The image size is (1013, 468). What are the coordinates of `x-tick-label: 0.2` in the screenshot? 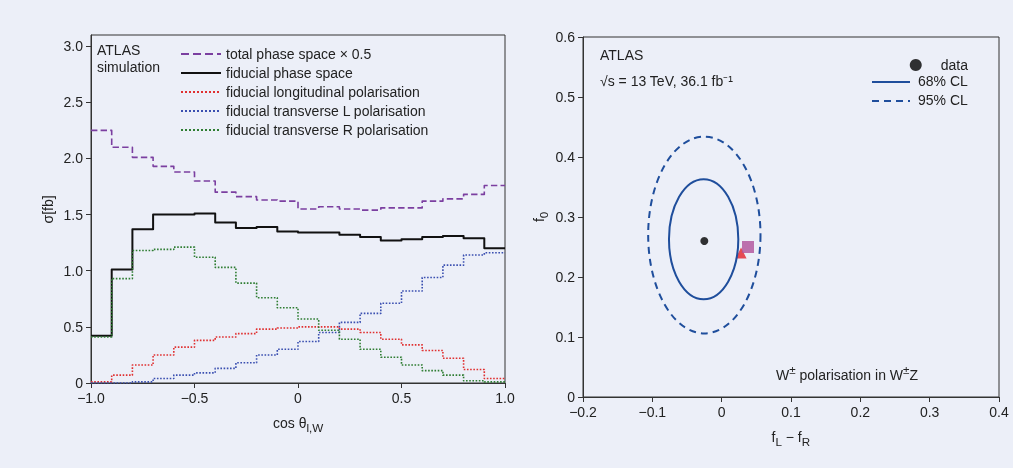 It's located at (860, 412).